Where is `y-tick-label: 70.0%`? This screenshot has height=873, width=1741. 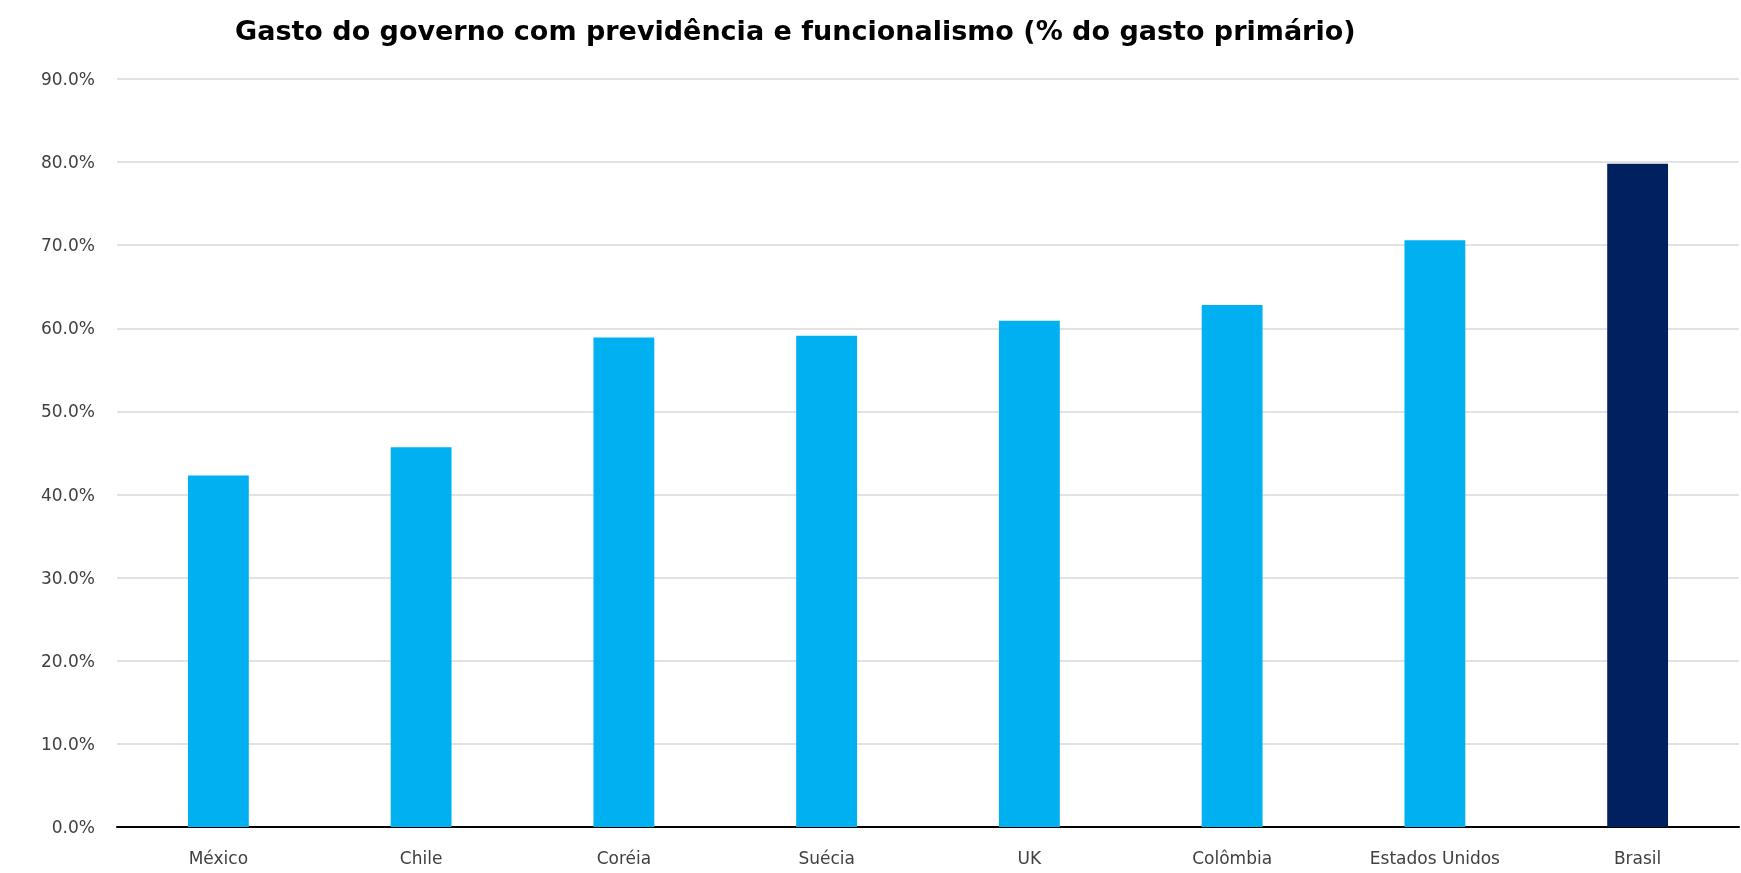 y-tick-label: 70.0% is located at coordinates (67, 245).